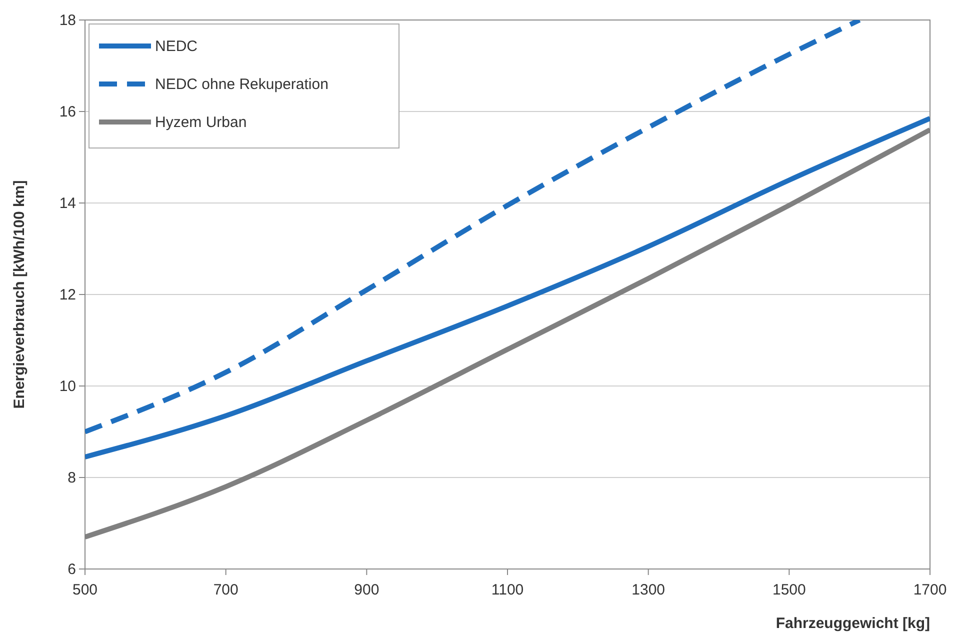 The width and height of the screenshot is (954, 642). What do you see at coordinates (19, 294) in the screenshot?
I see `y-axis-title: Energieverbrauch [kWh/100 km]` at bounding box center [19, 294].